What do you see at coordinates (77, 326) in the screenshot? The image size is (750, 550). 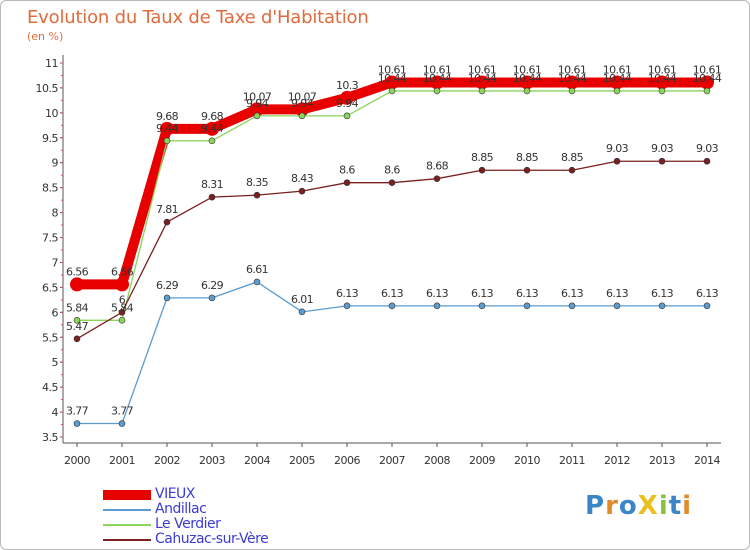 I see `data-label-cahuzac-sur-vere: 5.47` at bounding box center [77, 326].